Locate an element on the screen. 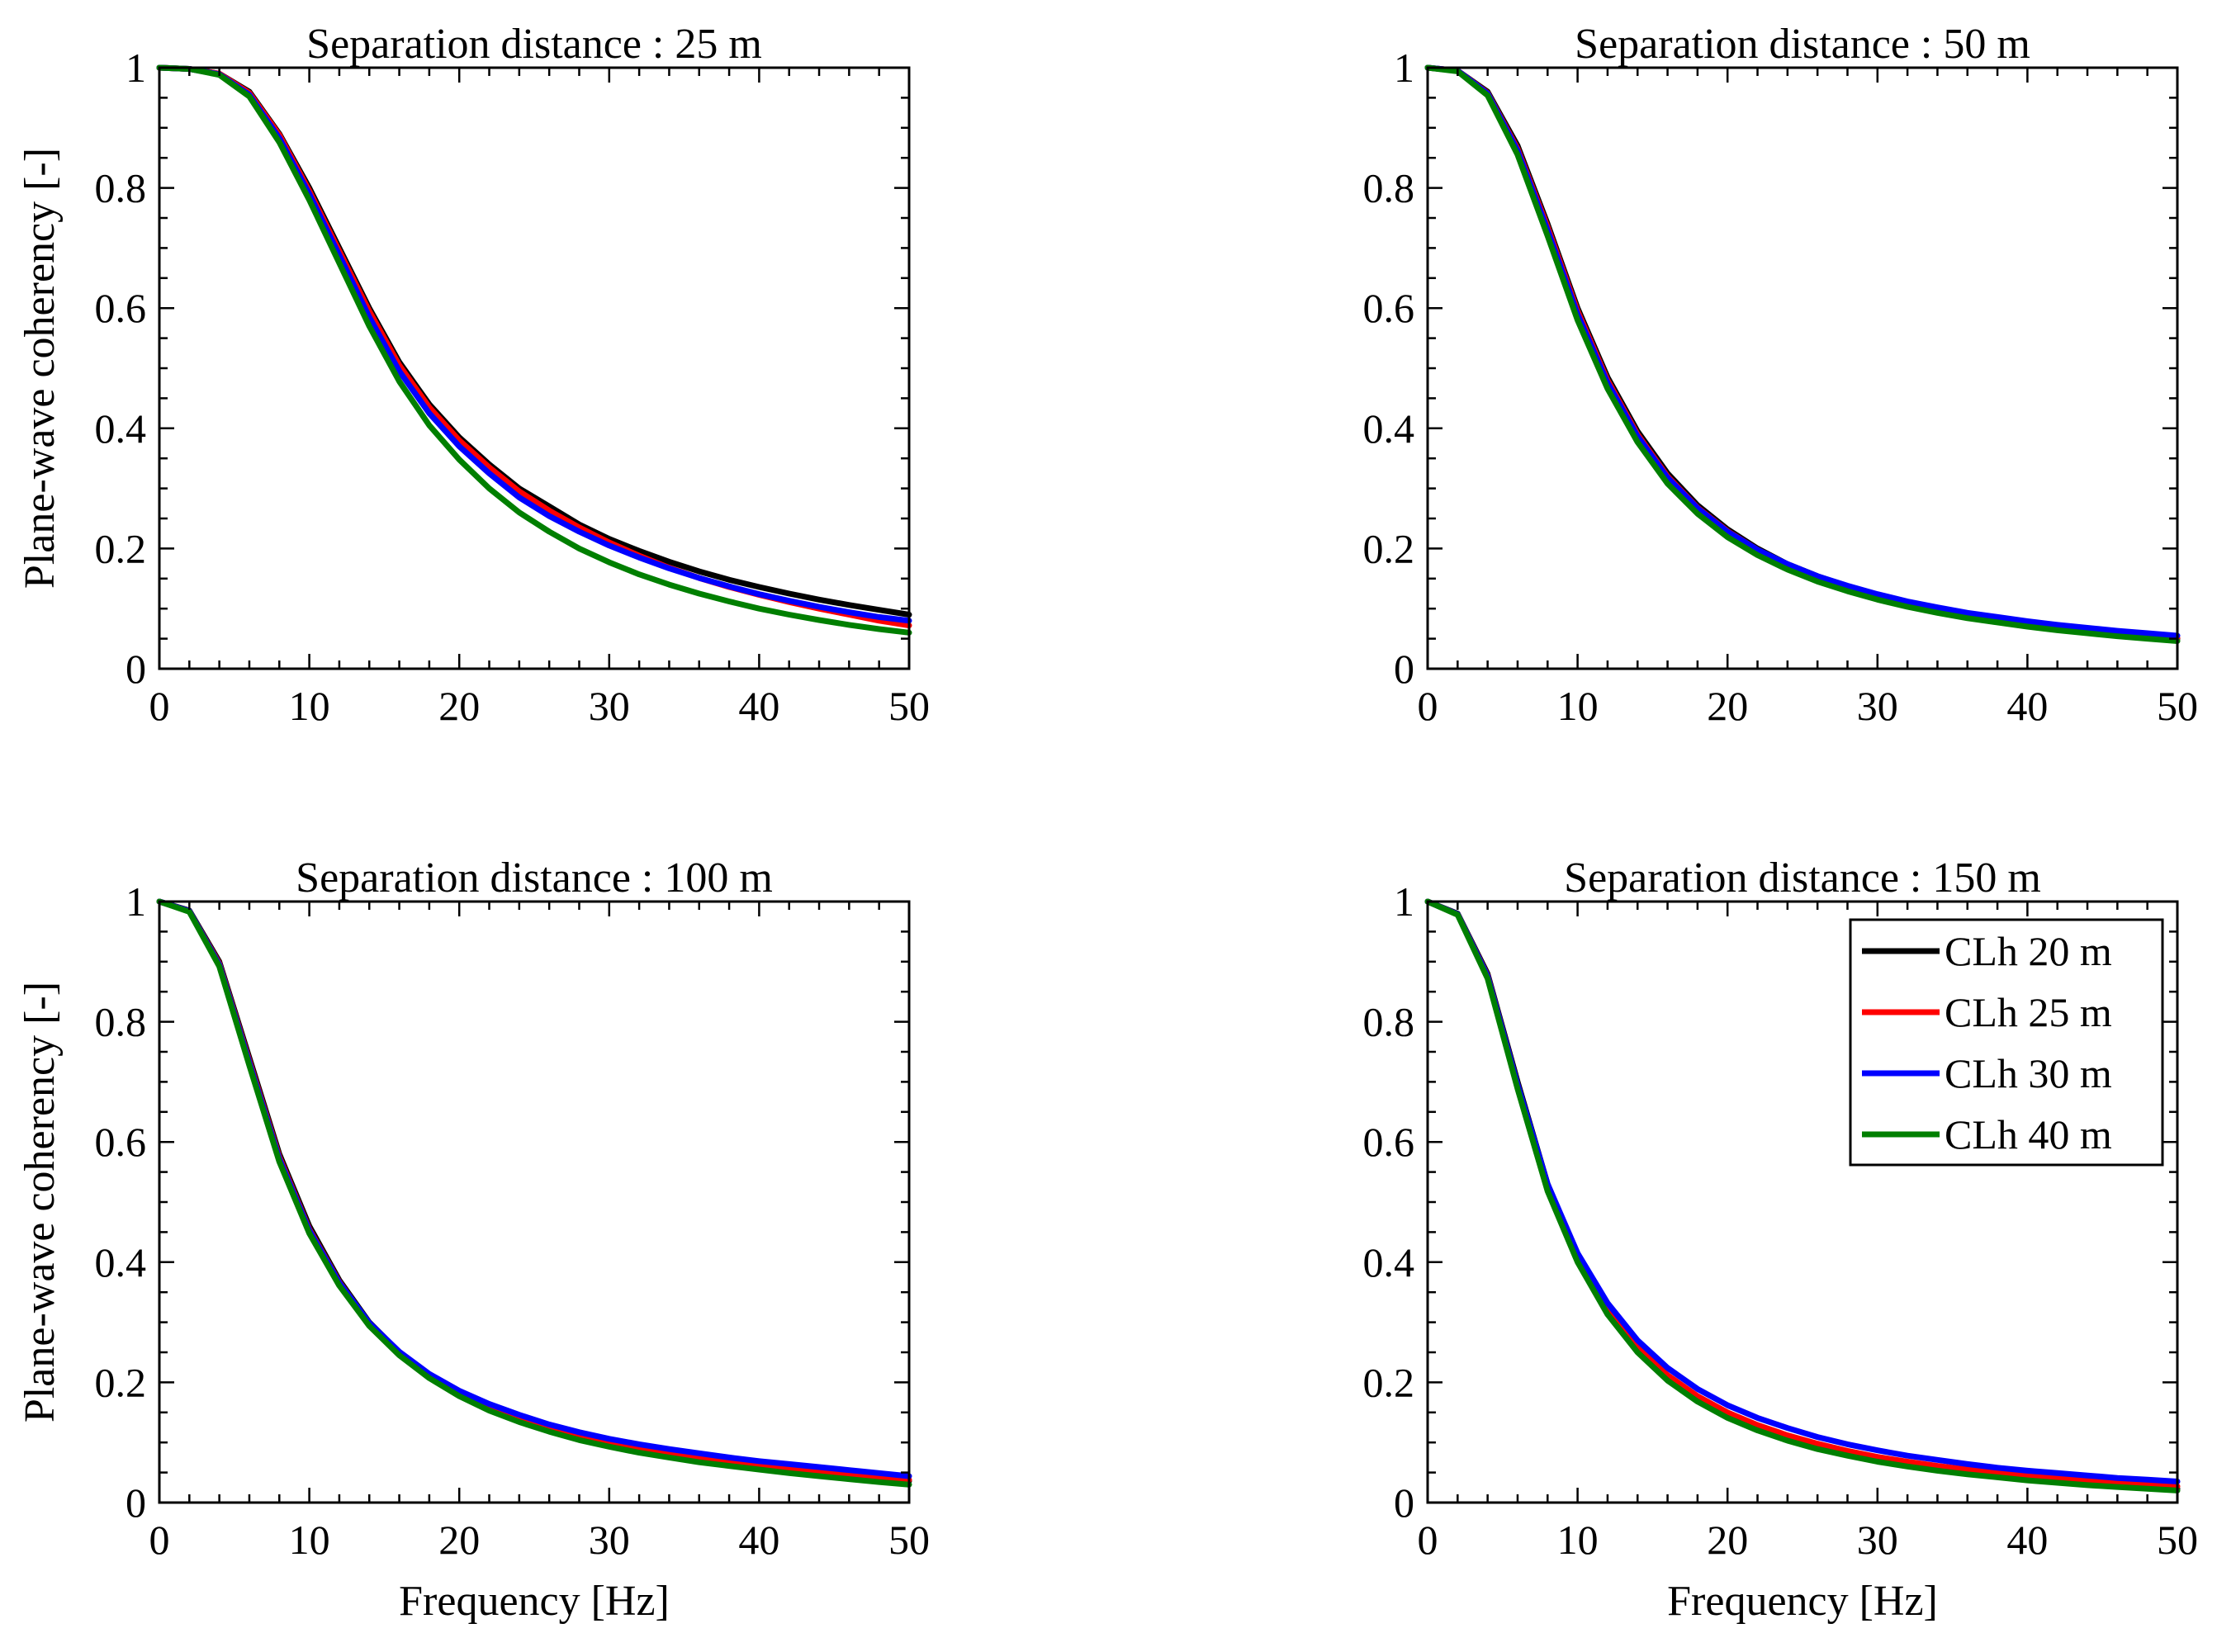 The height and width of the screenshot is (1652, 2217). legend-label: CLh 30 m is located at coordinates (2028, 1073).